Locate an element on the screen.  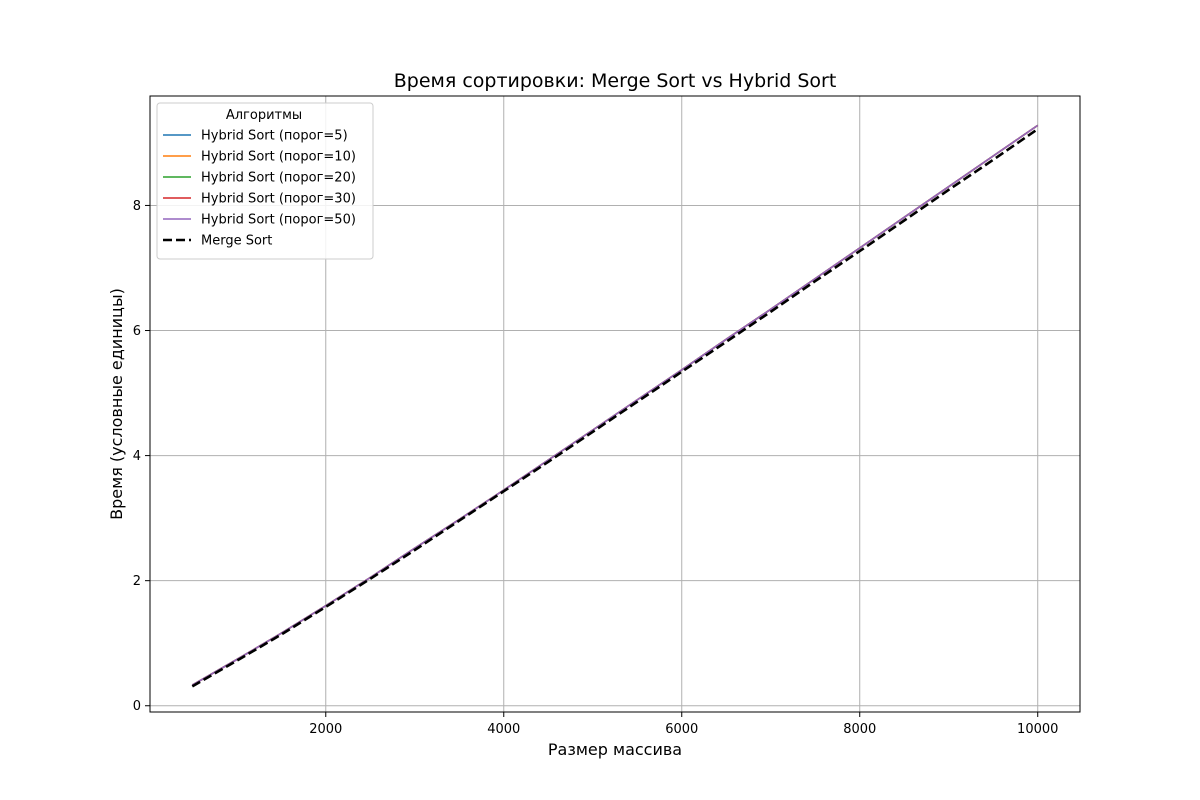
legend-label: Hybrid Sort (порог=5) is located at coordinates (274, 136).